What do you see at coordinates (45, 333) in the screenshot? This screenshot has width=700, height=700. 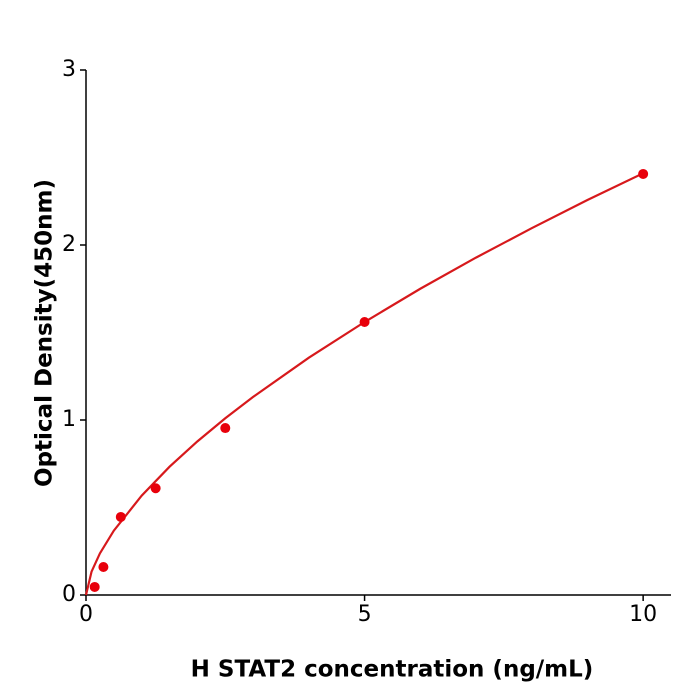 I see `y-axis-label: Optical Density(450nm)` at bounding box center [45, 333].